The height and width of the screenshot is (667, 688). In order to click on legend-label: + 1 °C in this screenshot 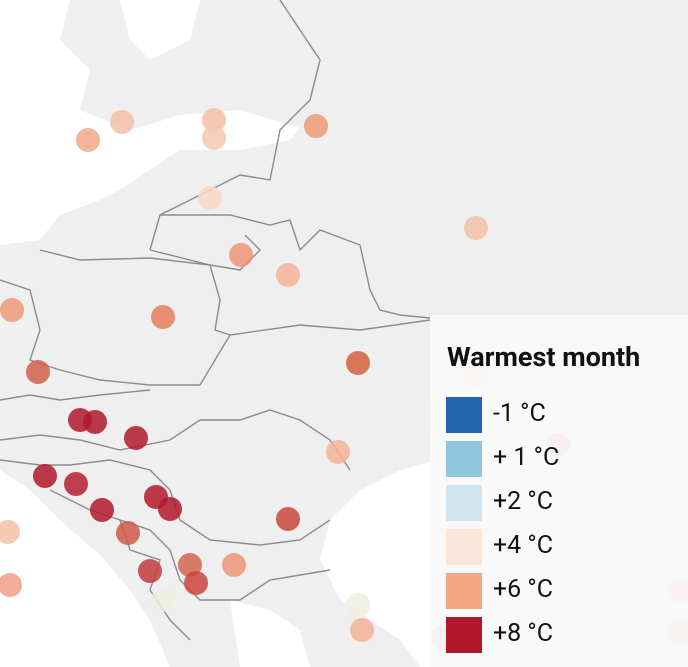, I will do `click(526, 457)`.